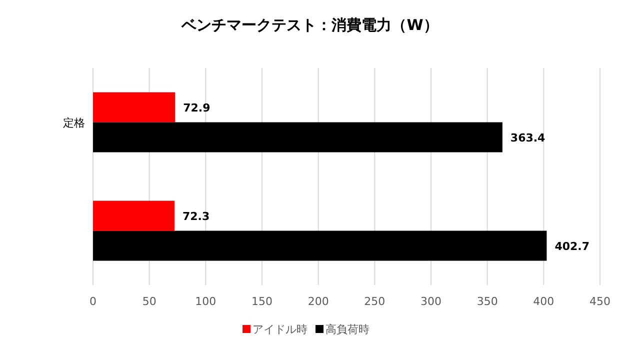 The width and height of the screenshot is (620, 350). What do you see at coordinates (318, 301) in the screenshot?
I see `x-tick-label: 200` at bounding box center [318, 301].